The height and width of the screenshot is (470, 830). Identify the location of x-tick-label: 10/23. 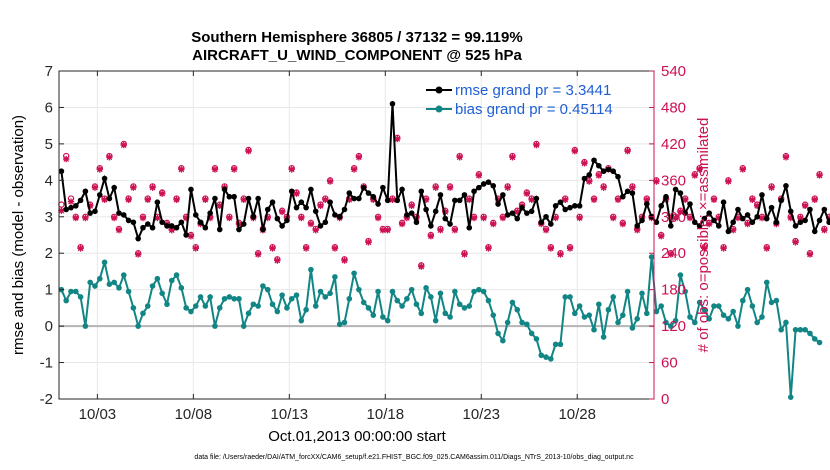
(481, 414).